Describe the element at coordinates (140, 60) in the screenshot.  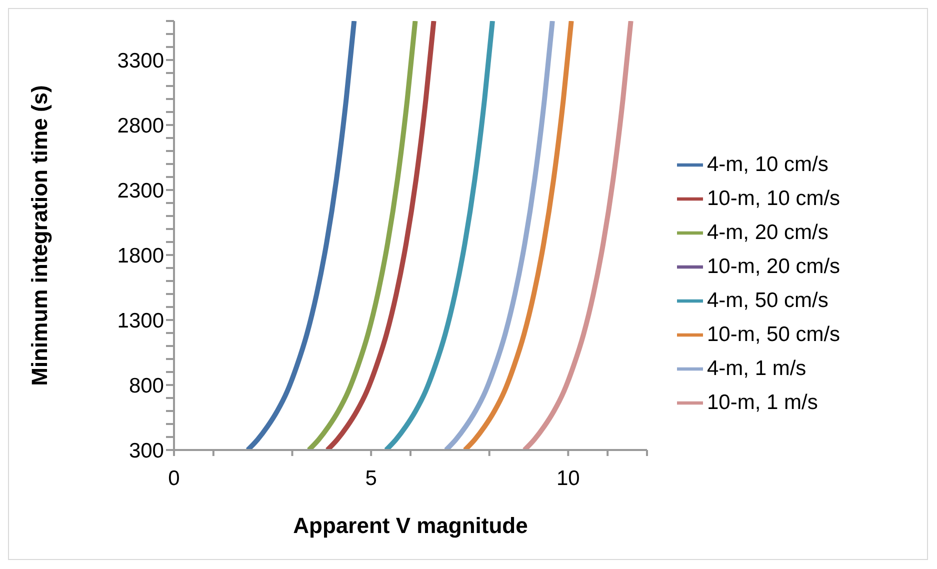
I see `y-tick-label: 3300` at that location.